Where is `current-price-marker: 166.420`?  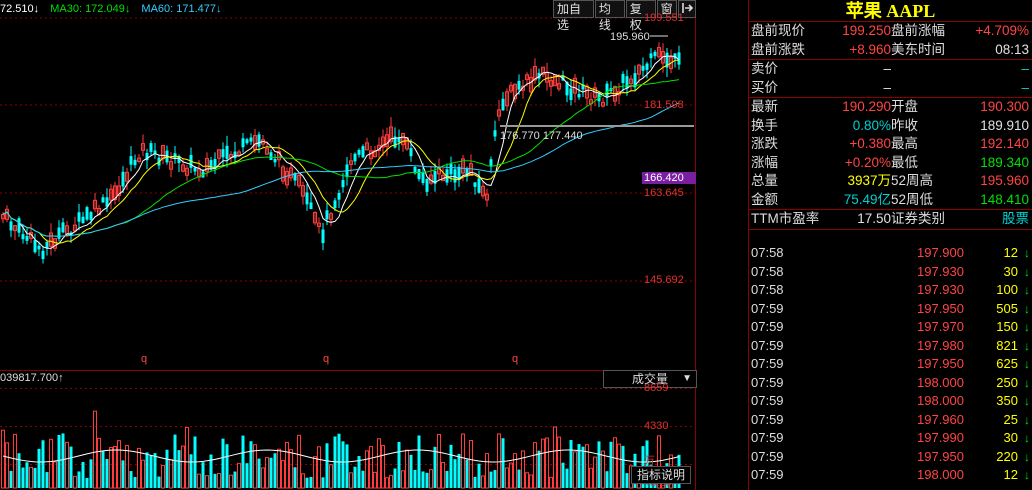 current-price-marker: 166.420 is located at coordinates (669, 178).